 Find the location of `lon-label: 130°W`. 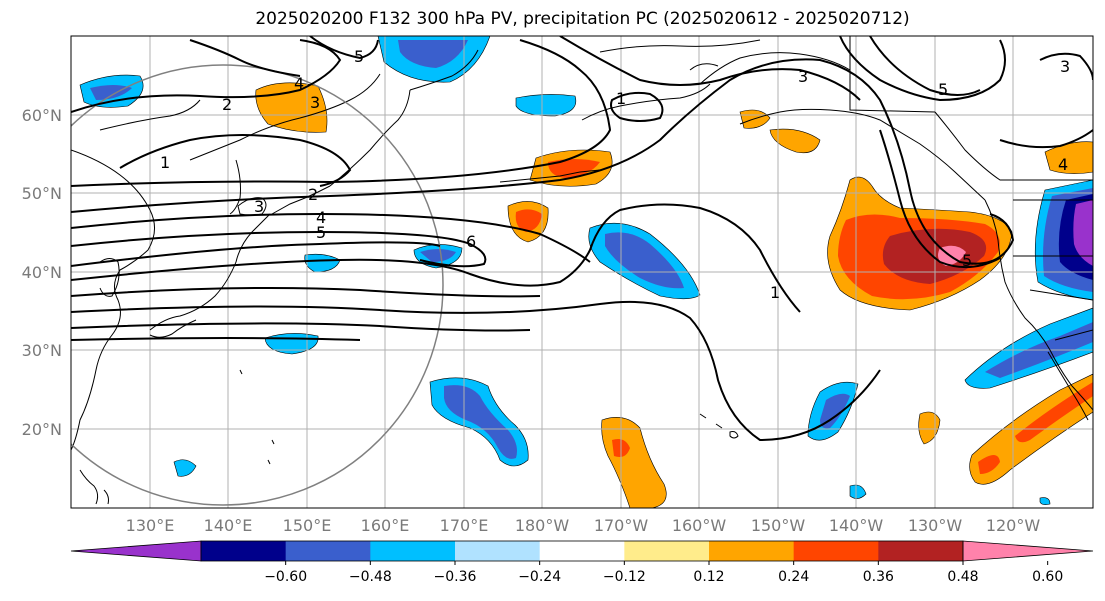

lon-label: 130°W is located at coordinates (935, 525).